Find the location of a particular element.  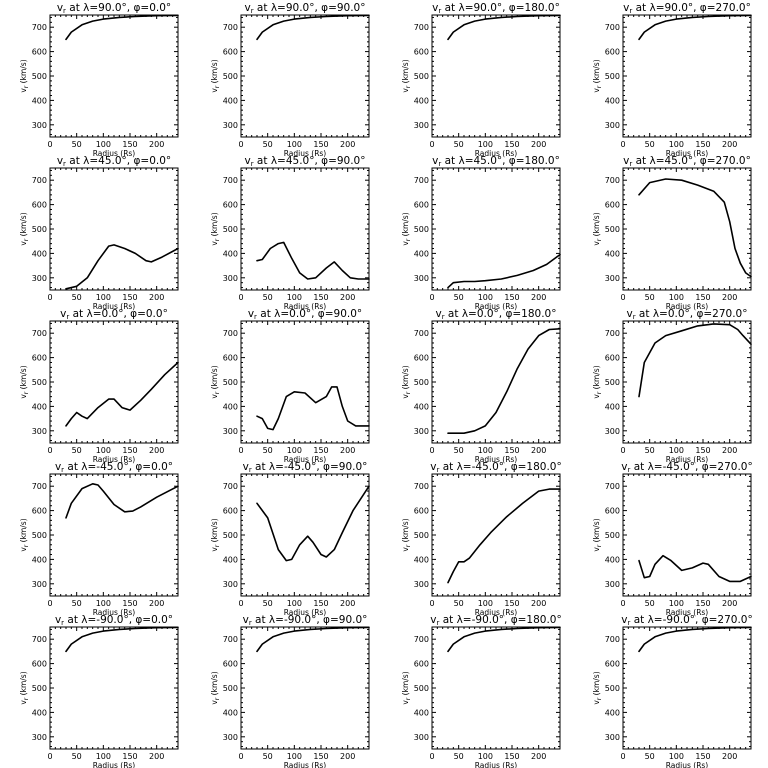

panel-title: vr at λ=45.0°, φ=270.0° is located at coordinates (687, 161).